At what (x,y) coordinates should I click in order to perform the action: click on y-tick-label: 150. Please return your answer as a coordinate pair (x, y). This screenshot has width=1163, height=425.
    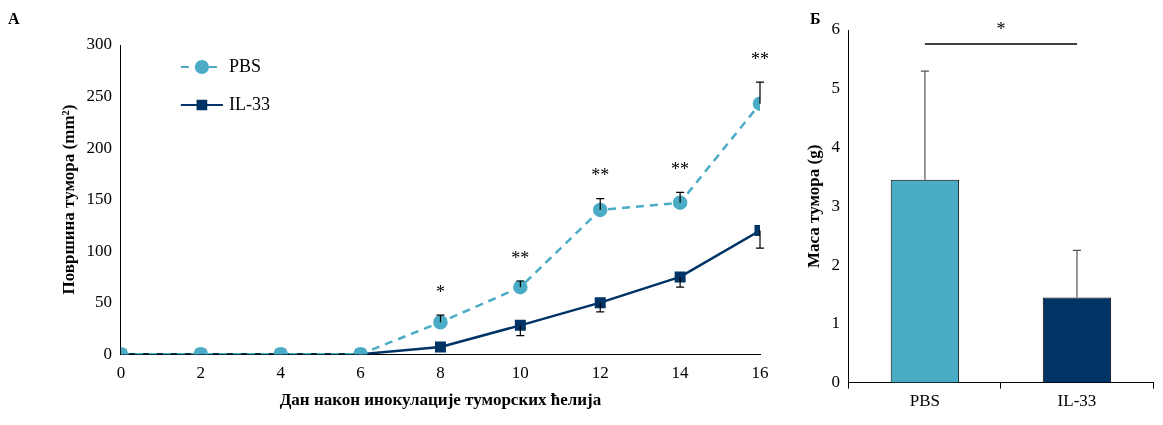
    Looking at the image, I should click on (99, 199).